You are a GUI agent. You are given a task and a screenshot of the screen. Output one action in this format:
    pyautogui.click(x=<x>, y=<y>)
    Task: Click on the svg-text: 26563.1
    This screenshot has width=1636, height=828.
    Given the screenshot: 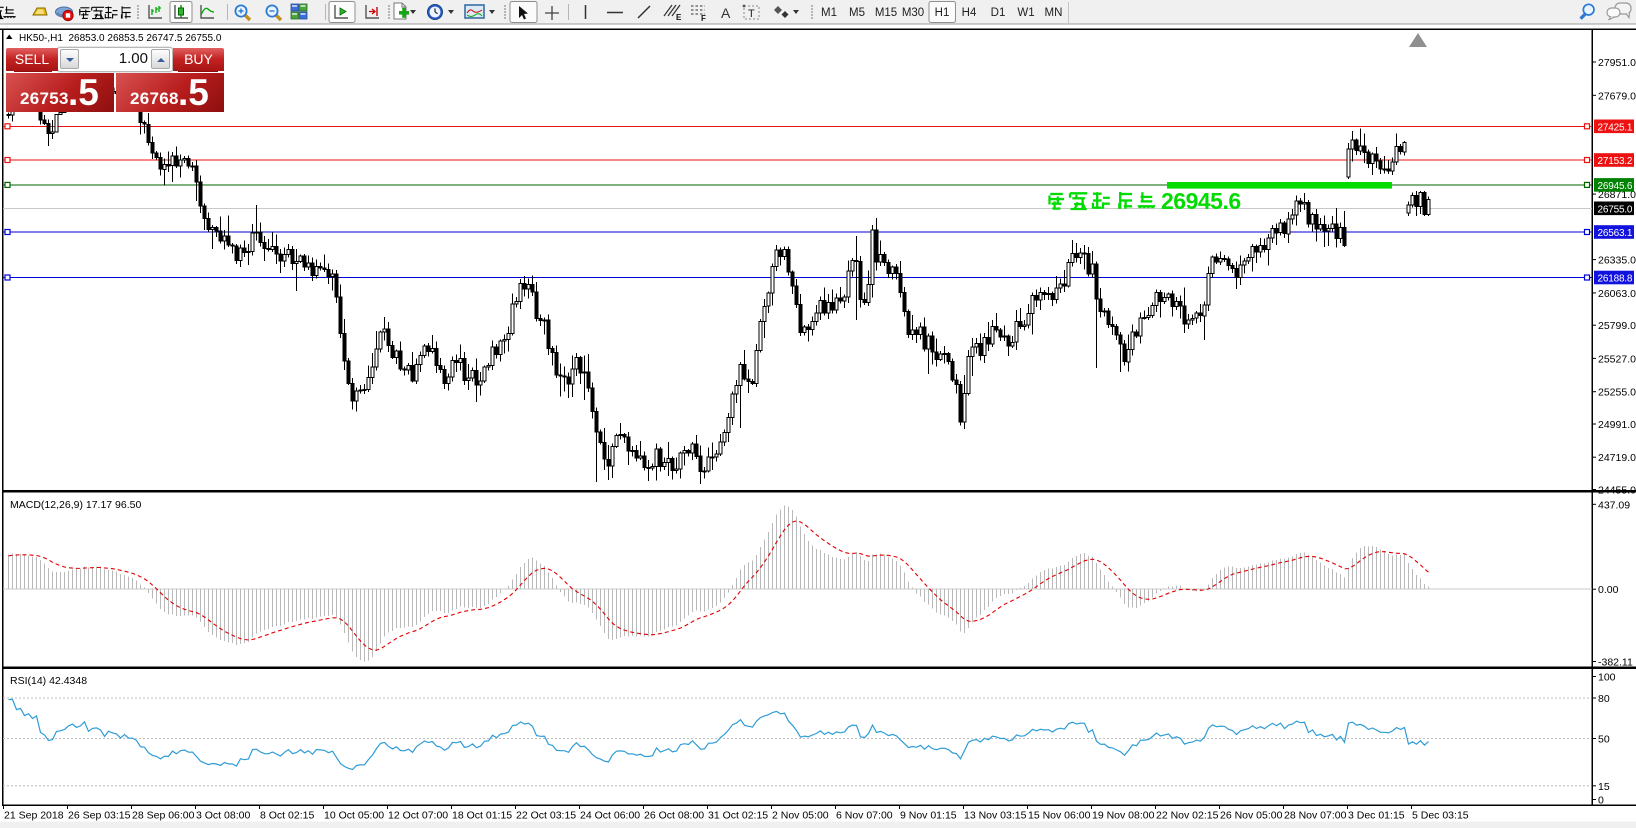 What is the action you would take?
    pyautogui.click(x=1615, y=233)
    